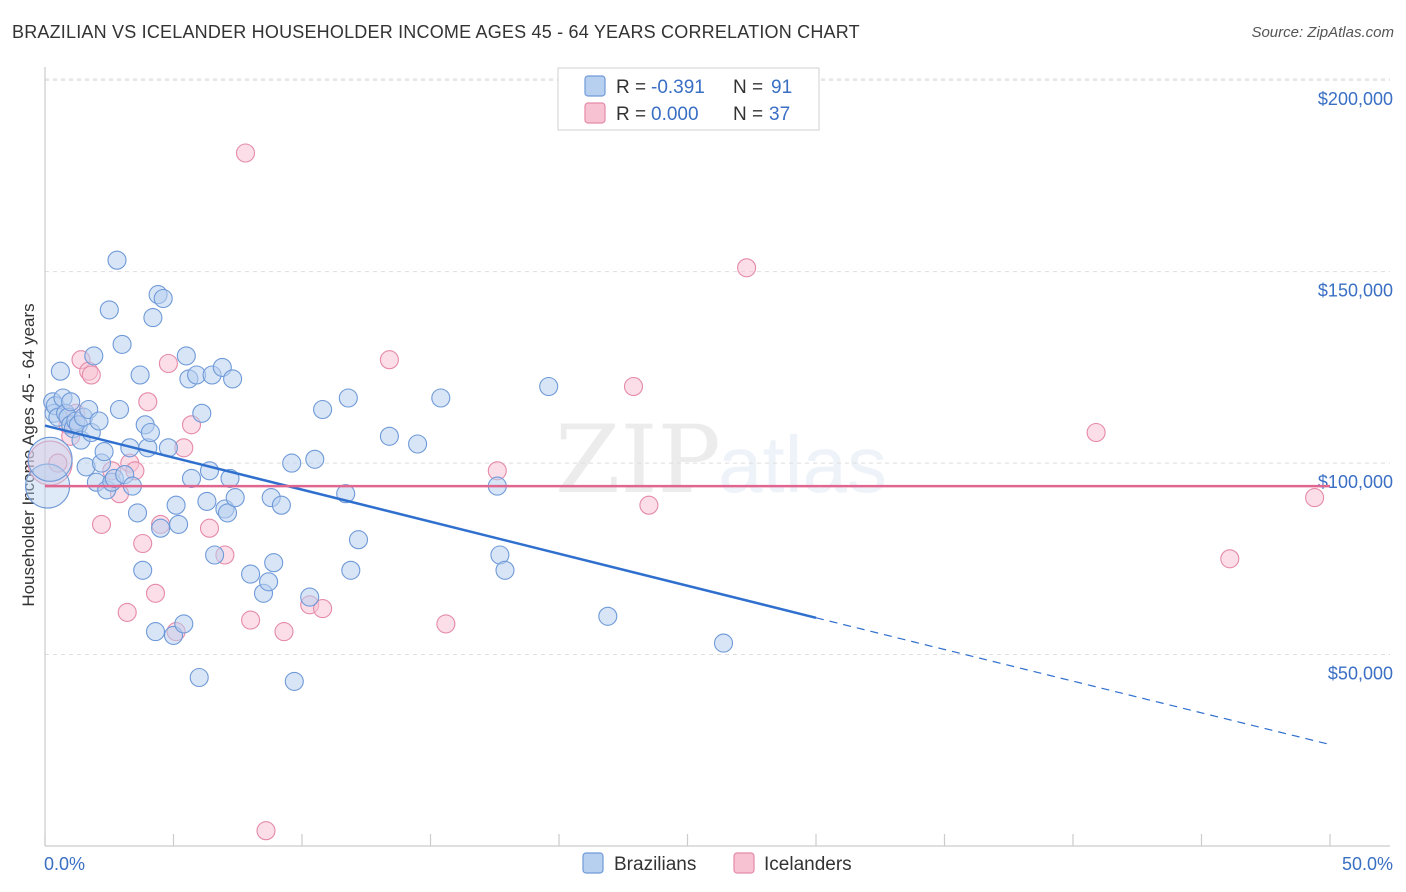  Describe the element at coordinates (675, 114) in the screenshot. I see `legend-icelanders-r-value: 0.000` at that location.